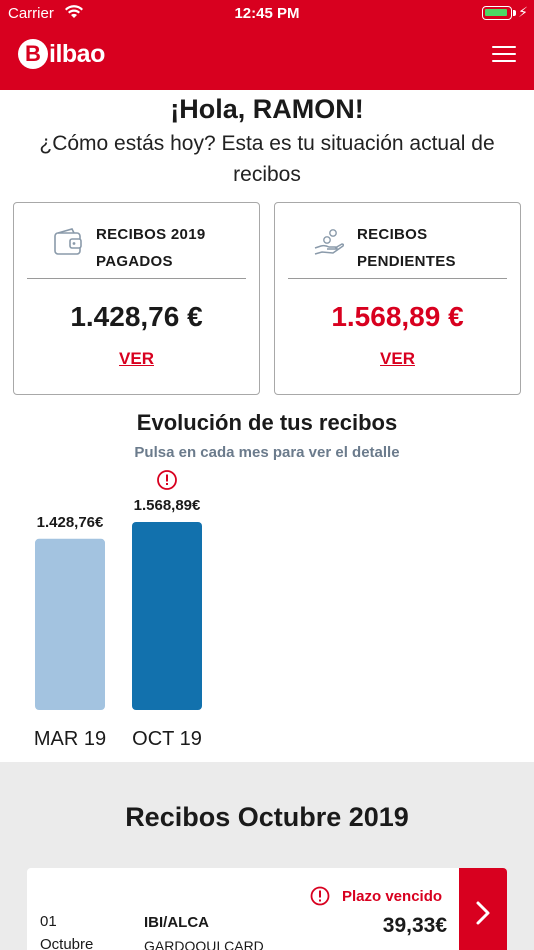  I want to click on overdue-status: Plazo vencido, so click(376, 896).